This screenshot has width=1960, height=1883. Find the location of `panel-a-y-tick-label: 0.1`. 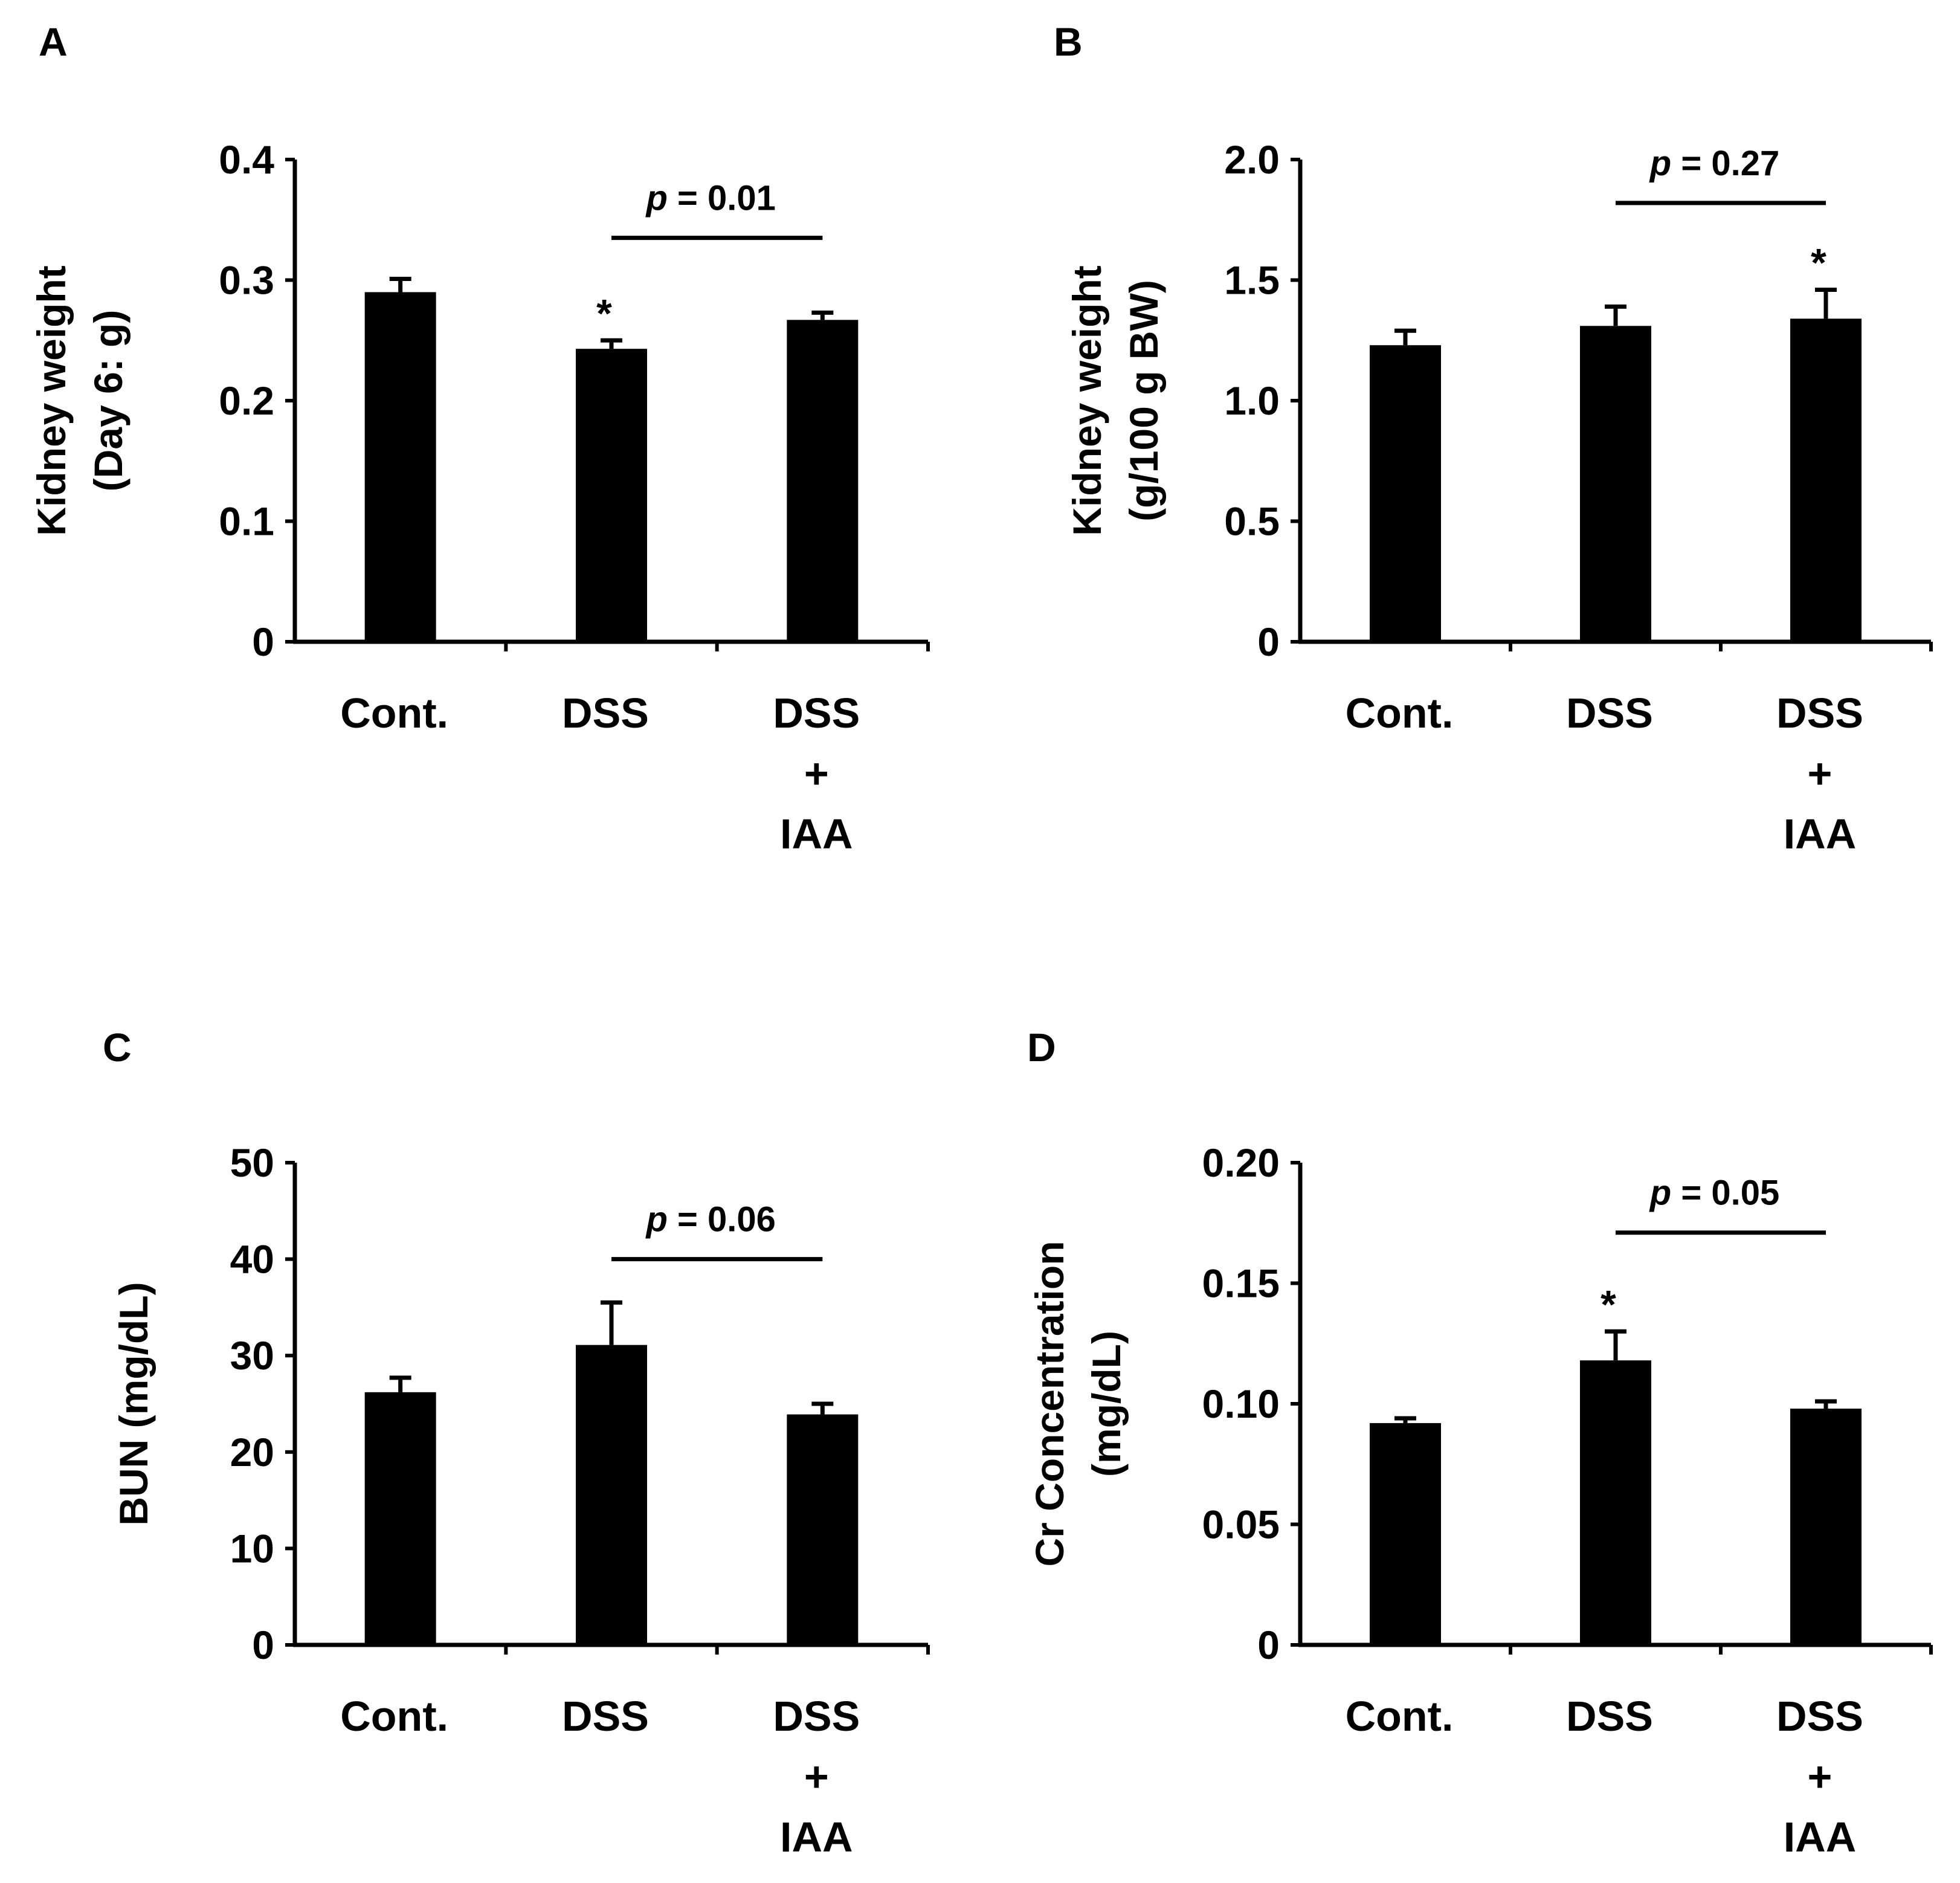

panel-a-y-tick-label: 0.1 is located at coordinates (246, 521).